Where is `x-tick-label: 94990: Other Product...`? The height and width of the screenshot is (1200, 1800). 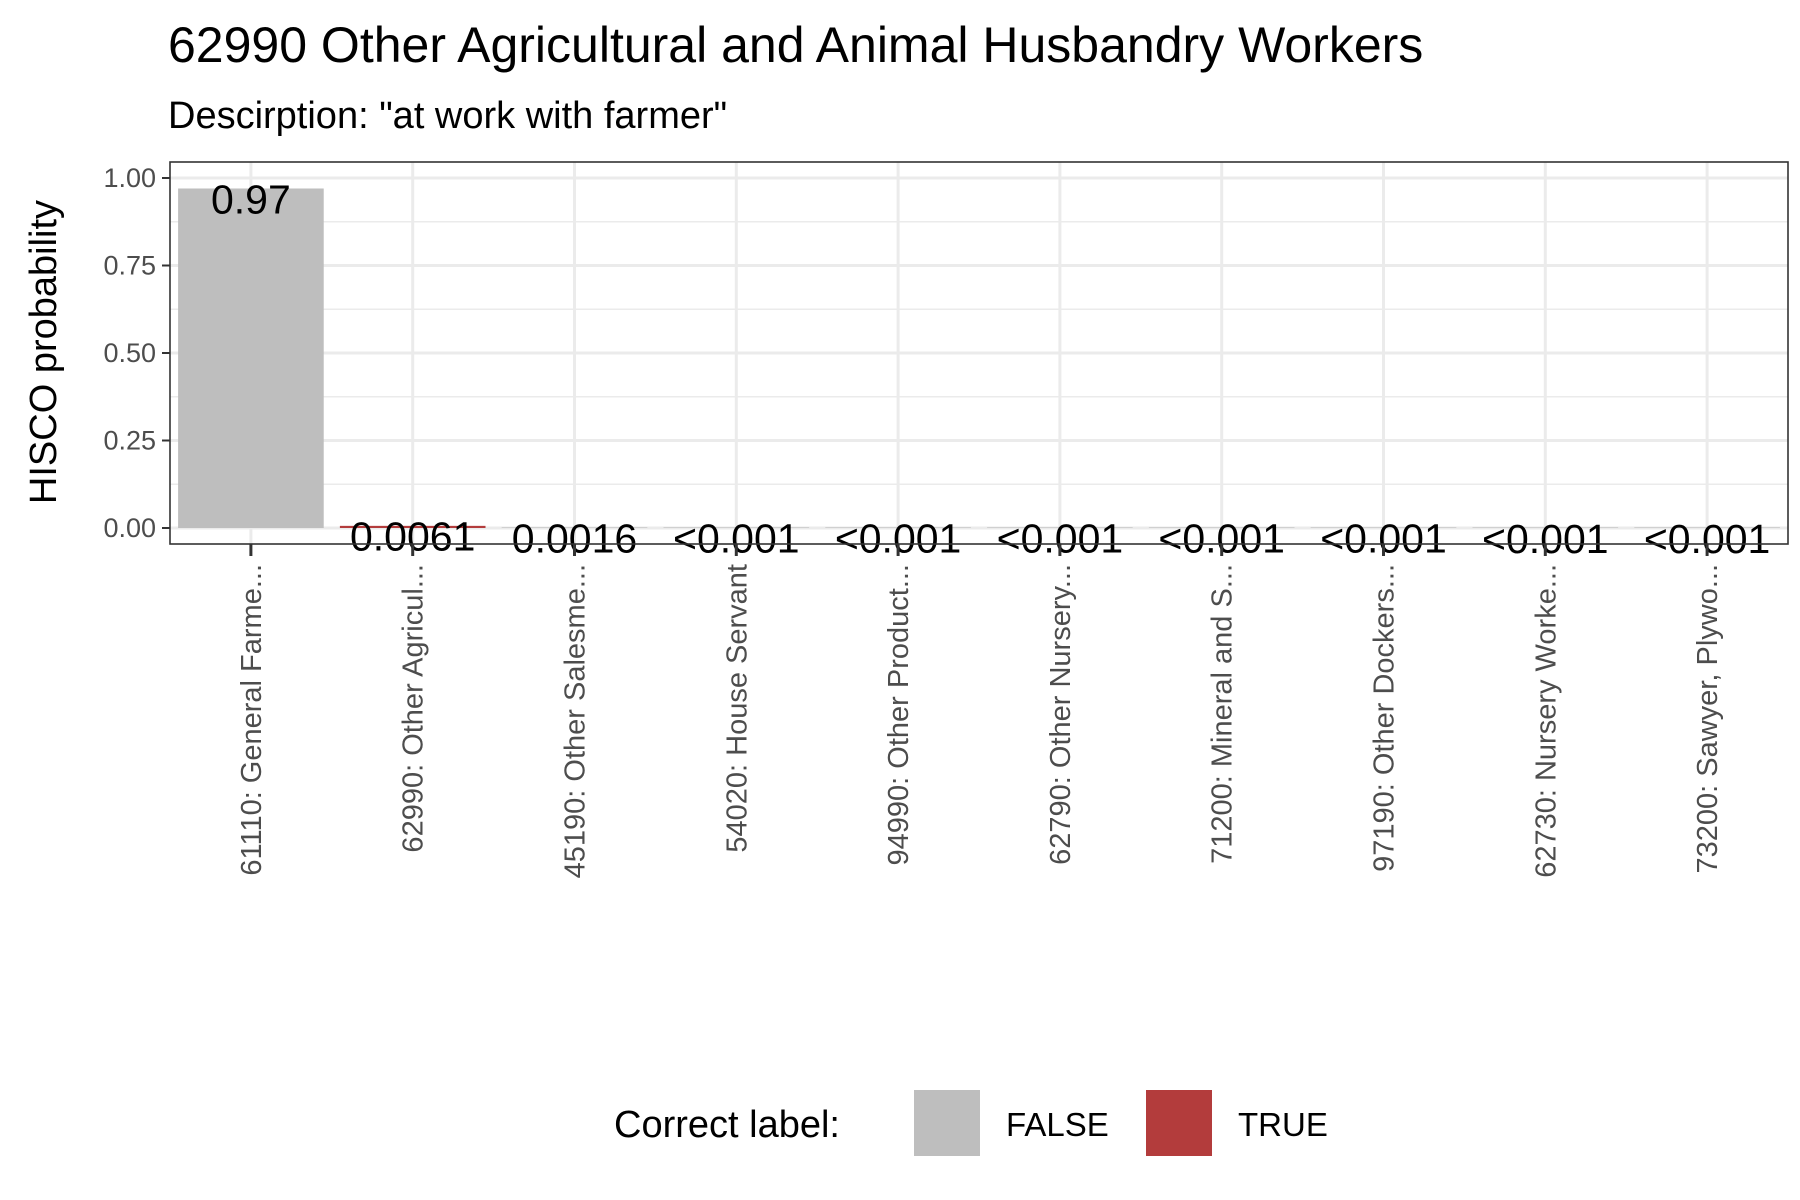
x-tick-label: 94990: Other Product... is located at coordinates (899, 714).